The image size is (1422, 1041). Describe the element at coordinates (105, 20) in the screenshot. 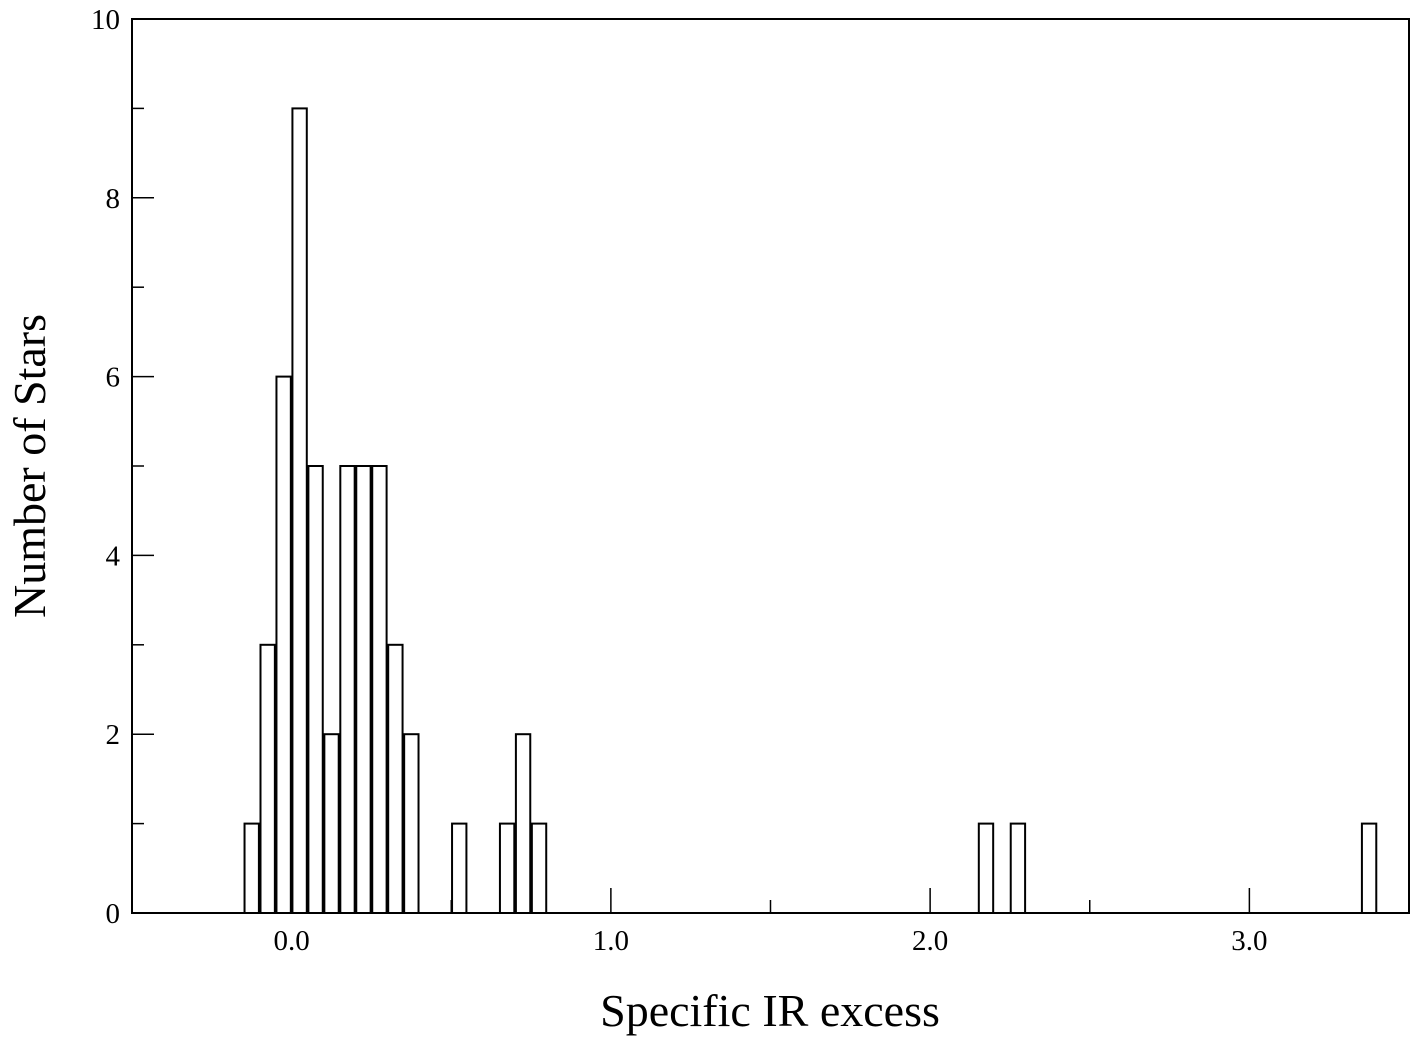

I see `y-tick-label: 10` at that location.